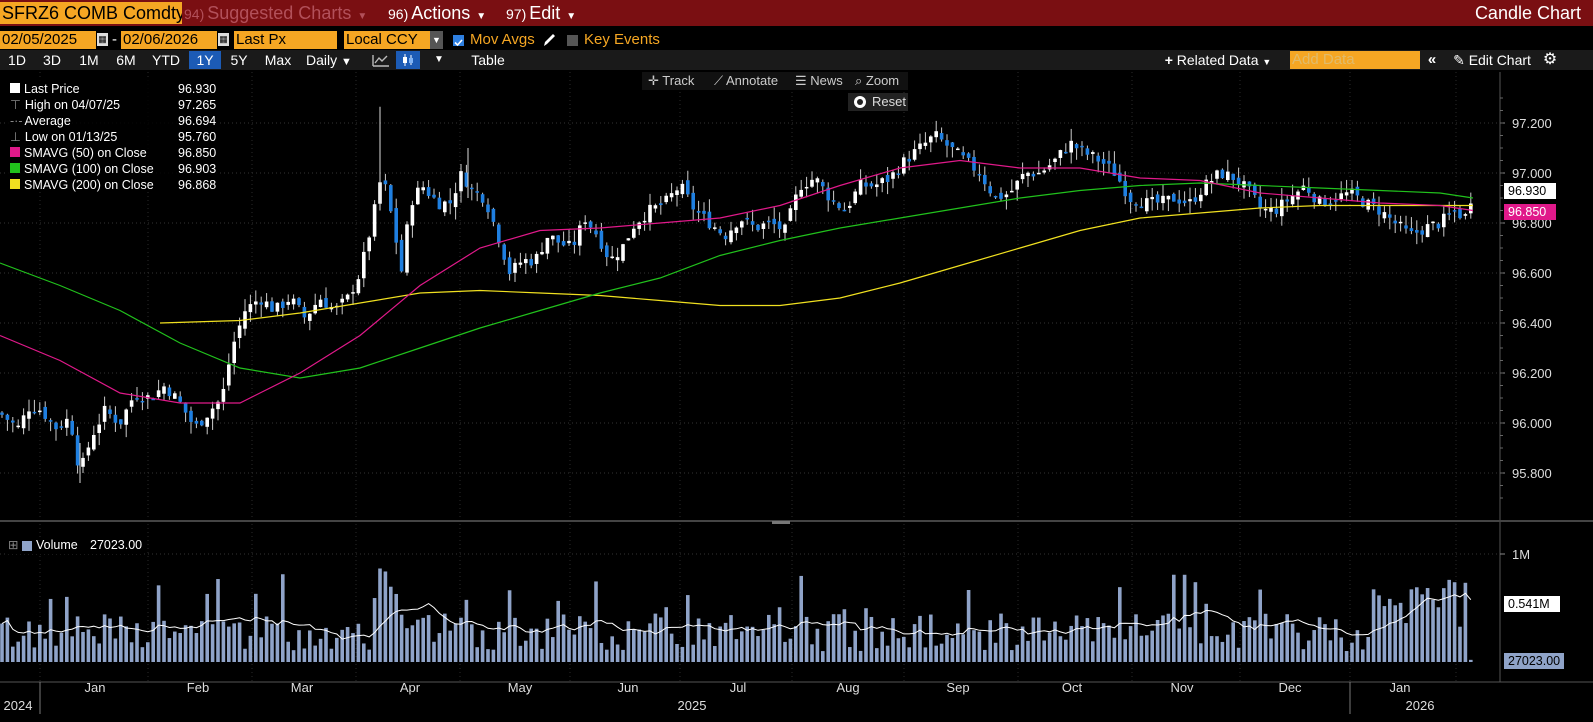 This screenshot has height=722, width=1593. I want to click on zoom-label: Zoom, so click(882, 80).